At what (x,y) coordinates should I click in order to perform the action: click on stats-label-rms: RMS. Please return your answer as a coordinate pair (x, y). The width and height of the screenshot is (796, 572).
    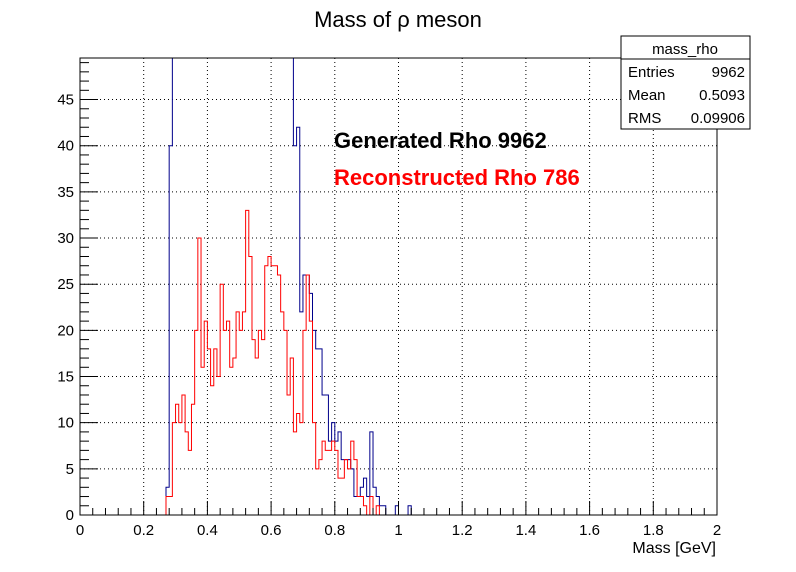
    Looking at the image, I should click on (644, 118).